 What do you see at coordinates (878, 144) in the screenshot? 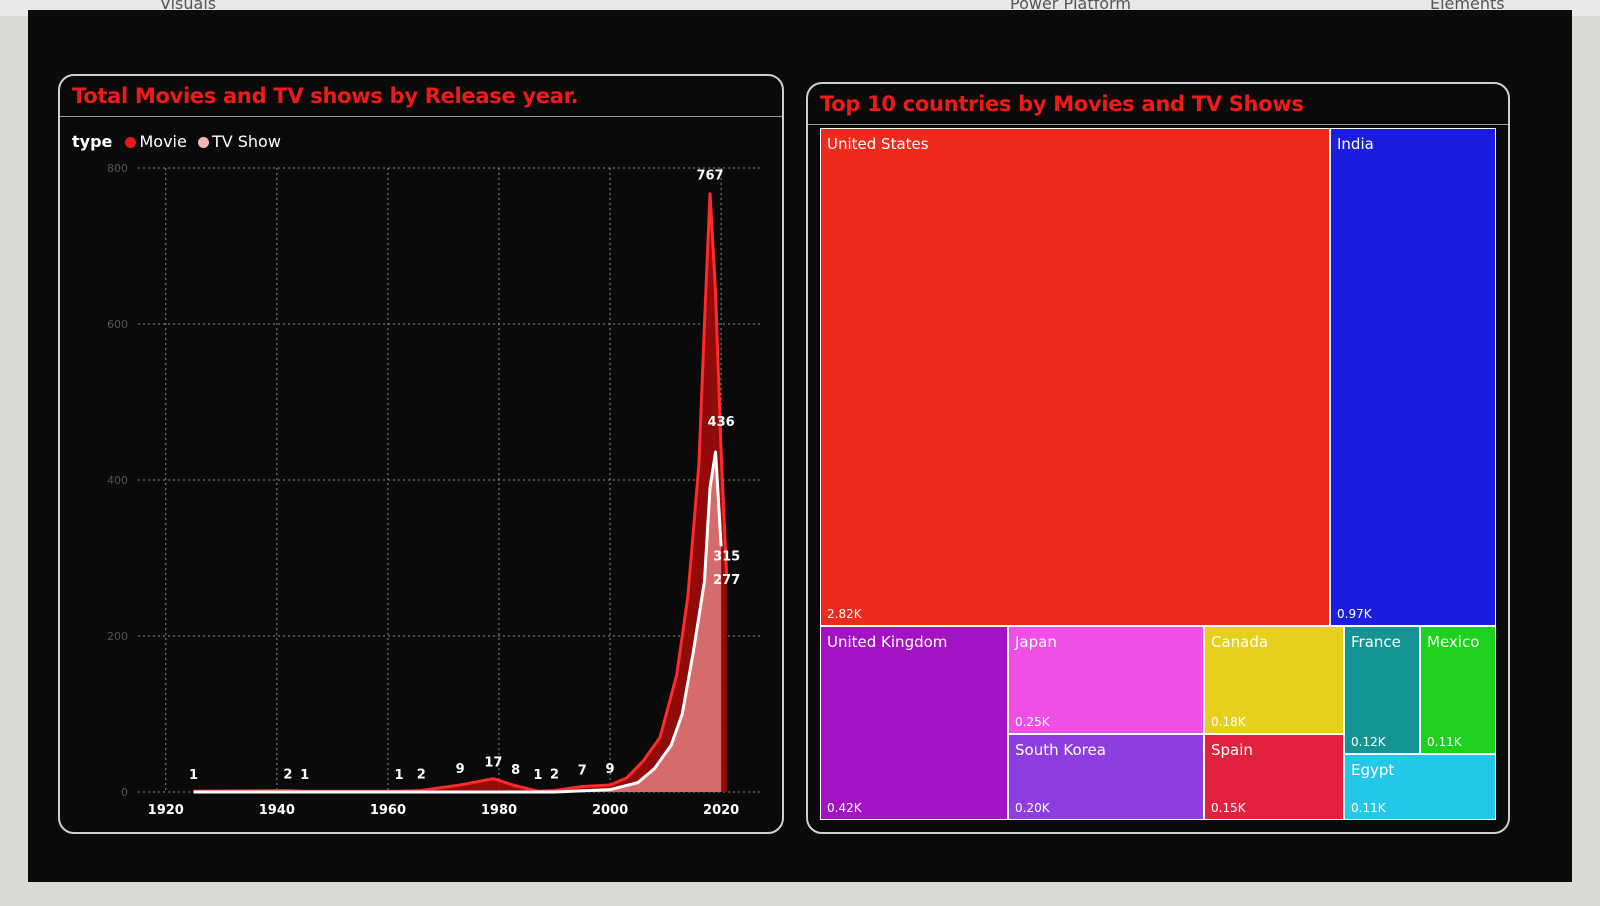
I see `treemap-country-label: United States` at bounding box center [878, 144].